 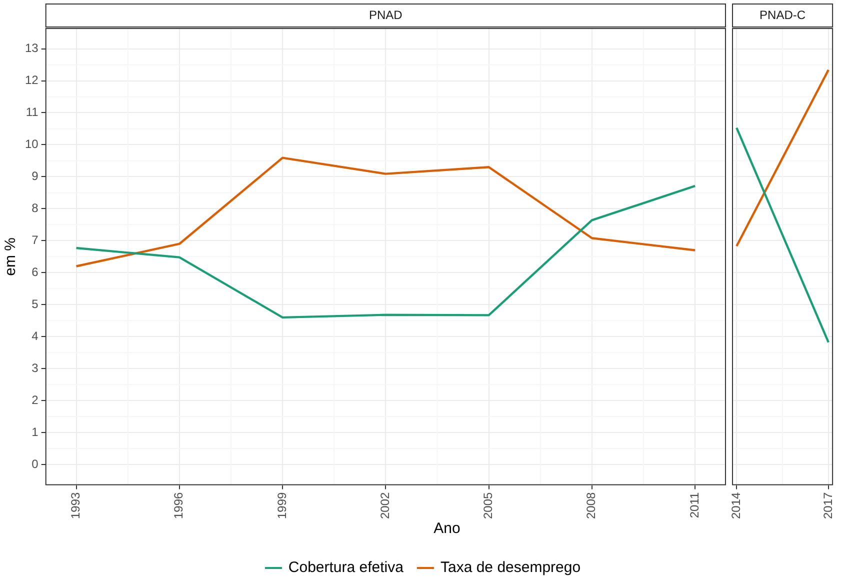 What do you see at coordinates (35, 399) in the screenshot?
I see `y-tick-label: 2` at bounding box center [35, 399].